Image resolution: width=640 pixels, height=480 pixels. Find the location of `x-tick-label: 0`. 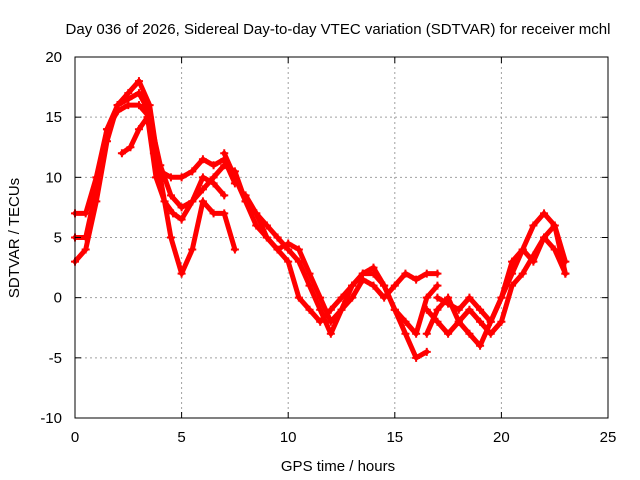

x-tick-label: 0 is located at coordinates (75, 437).